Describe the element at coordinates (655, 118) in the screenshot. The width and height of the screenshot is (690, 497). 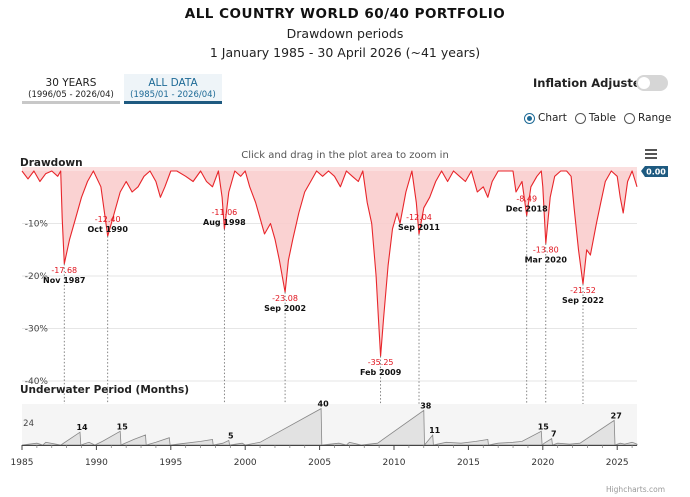
I see `radio-range-label: Range` at that location.